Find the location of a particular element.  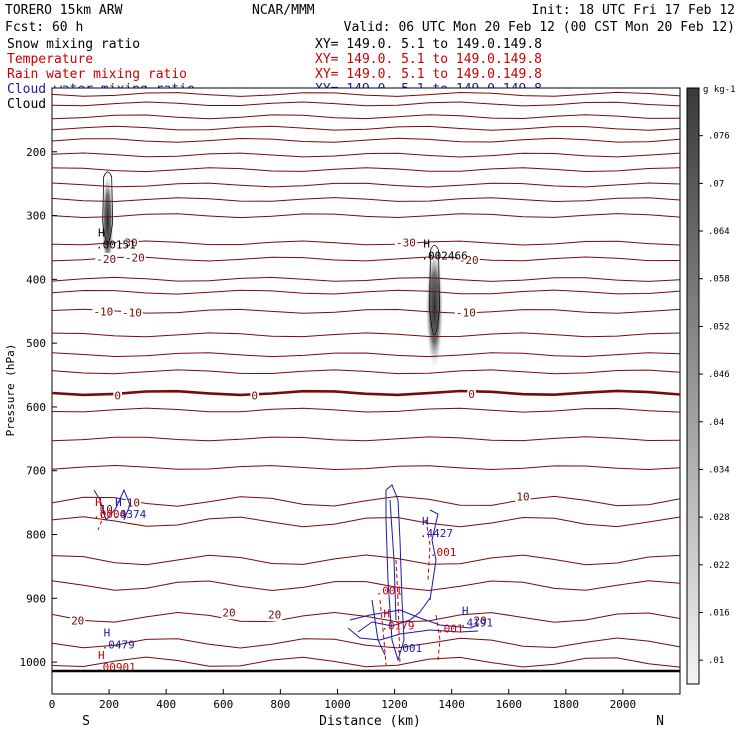

extremum-value: .002466 is located at coordinates (444, 255).